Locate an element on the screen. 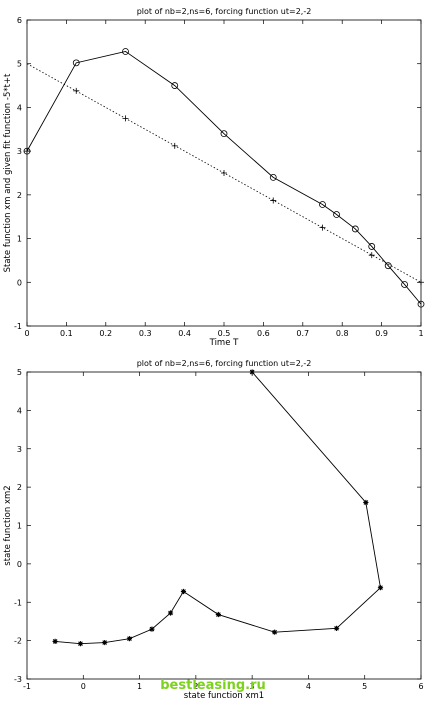 Image resolution: width=429 pixels, height=711 pixels. x-tick-label: 0.5 is located at coordinates (224, 333).